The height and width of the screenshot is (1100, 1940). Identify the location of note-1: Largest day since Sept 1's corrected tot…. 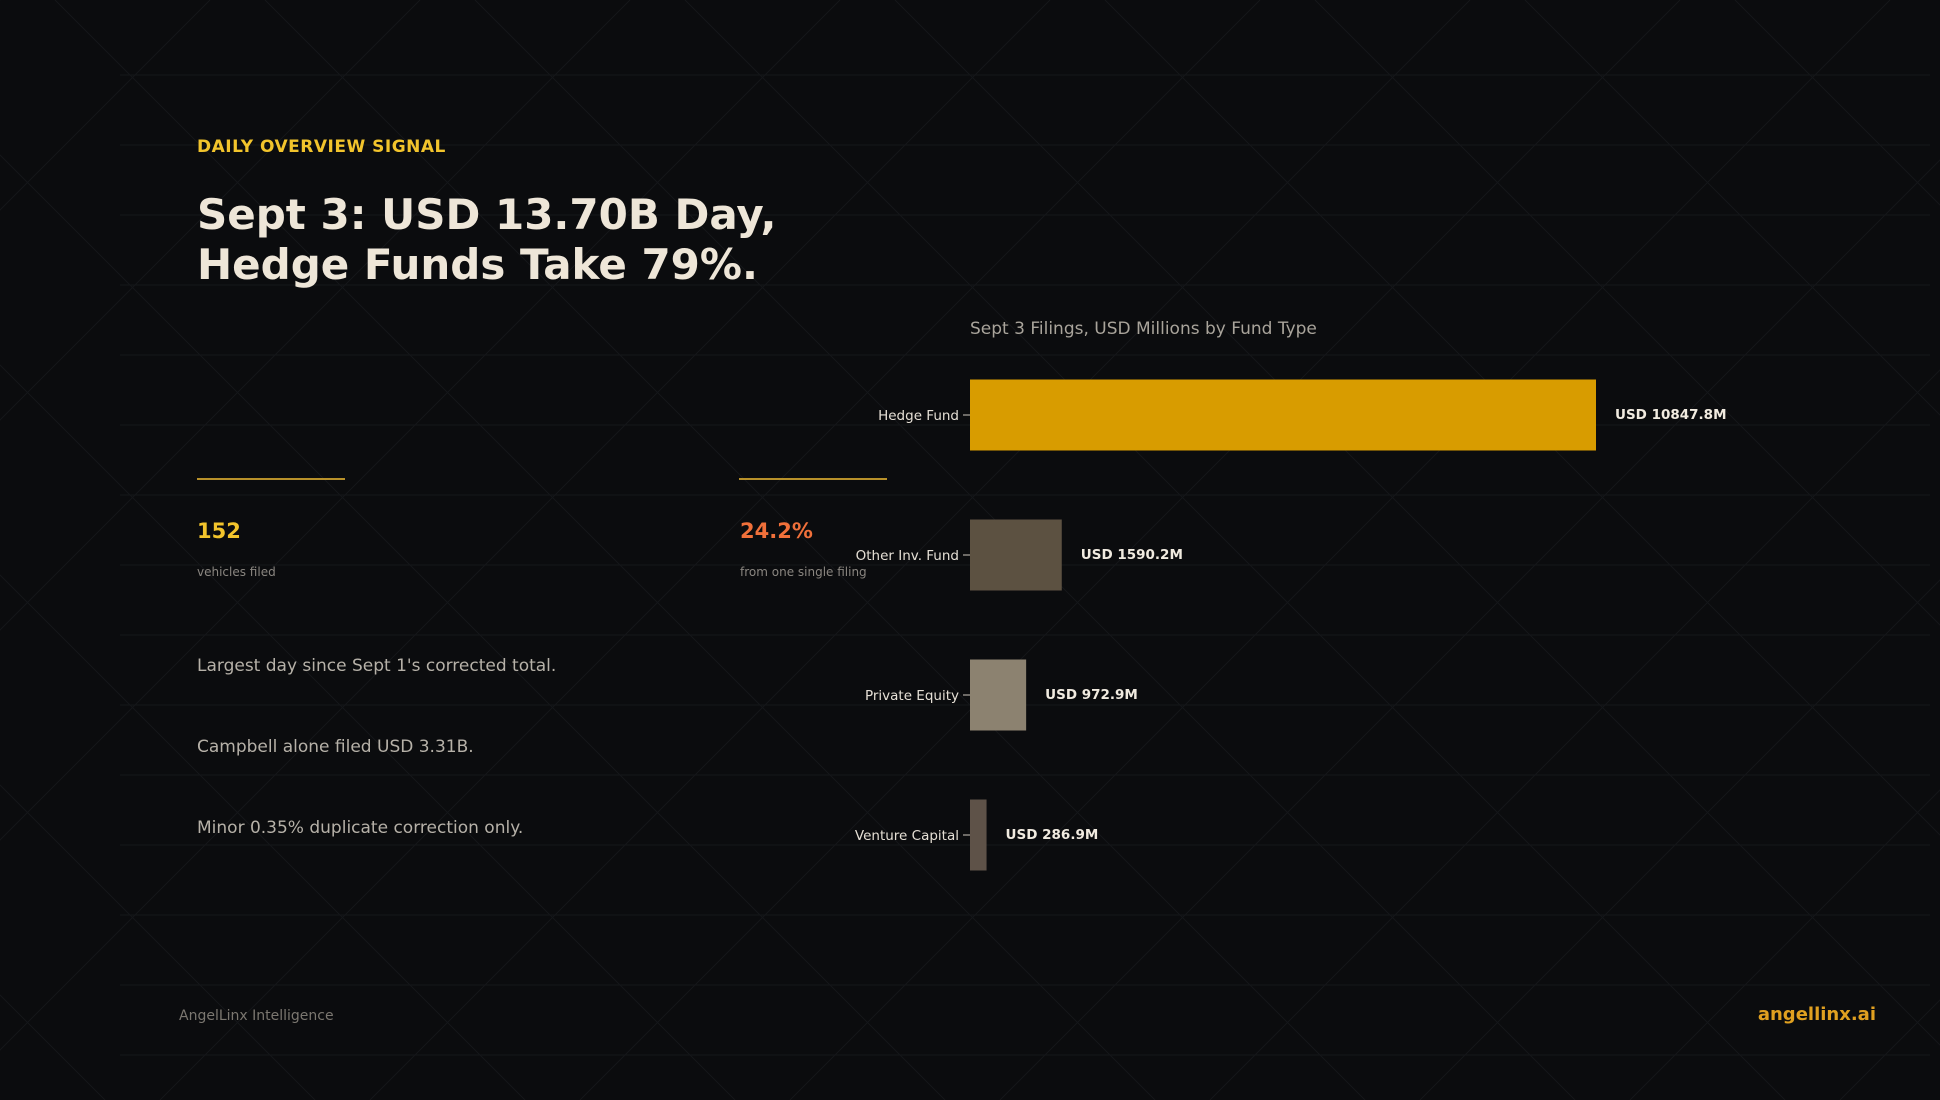
(377, 666).